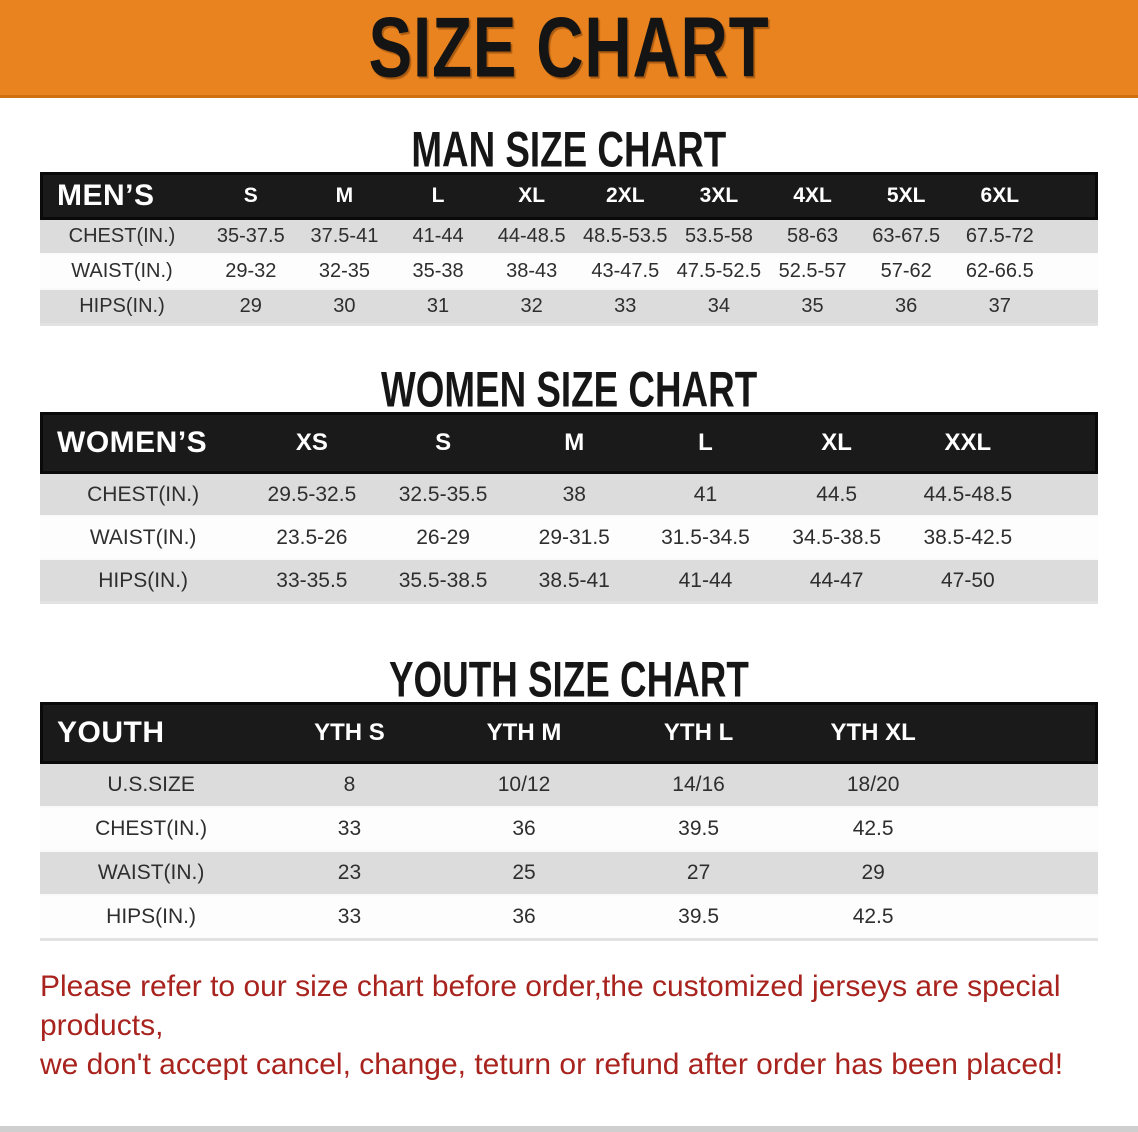  Describe the element at coordinates (349, 786) in the screenshot. I see `size-cell: 8` at that location.